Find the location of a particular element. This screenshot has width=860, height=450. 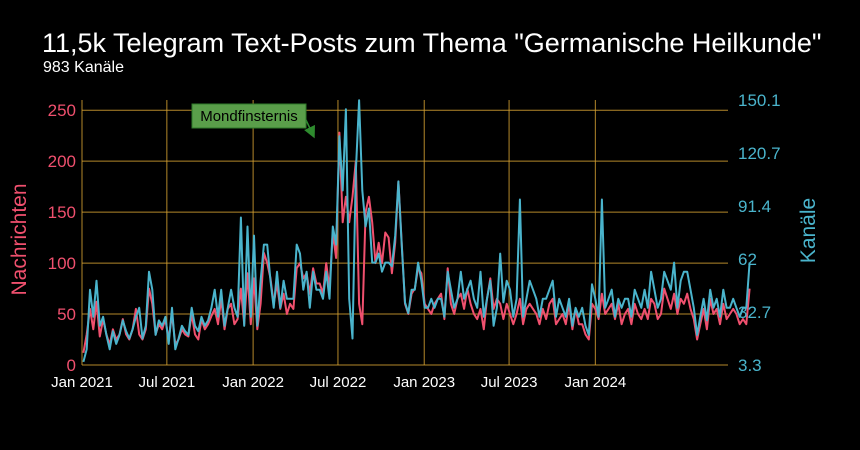

annotation: Mondfinsternis is located at coordinates (253, 121).